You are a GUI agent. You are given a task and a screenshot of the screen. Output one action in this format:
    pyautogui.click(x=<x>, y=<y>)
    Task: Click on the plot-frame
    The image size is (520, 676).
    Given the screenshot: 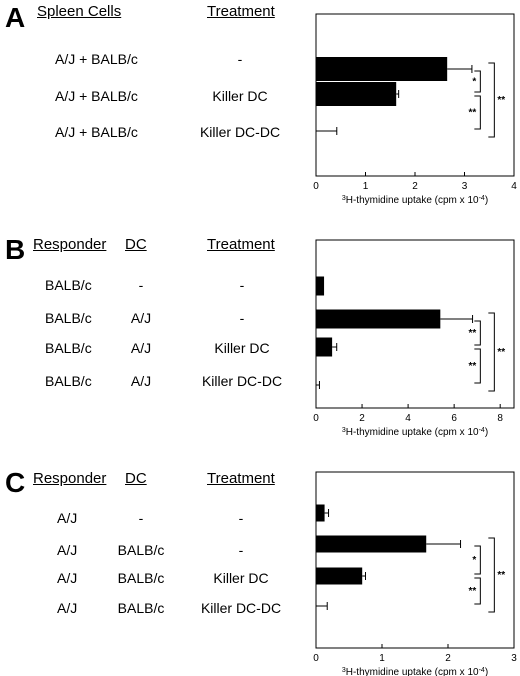 What is the action you would take?
    pyautogui.click(x=415, y=560)
    